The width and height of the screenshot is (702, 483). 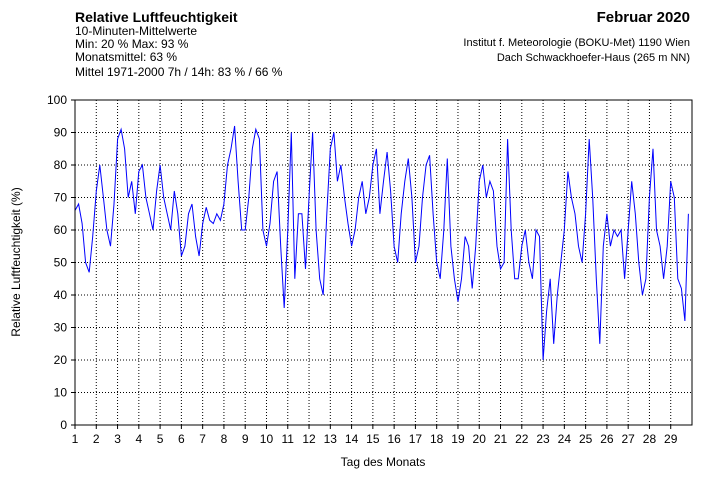 I want to click on subtitle: Min: 20 % Max: 93 %, so click(x=132, y=44).